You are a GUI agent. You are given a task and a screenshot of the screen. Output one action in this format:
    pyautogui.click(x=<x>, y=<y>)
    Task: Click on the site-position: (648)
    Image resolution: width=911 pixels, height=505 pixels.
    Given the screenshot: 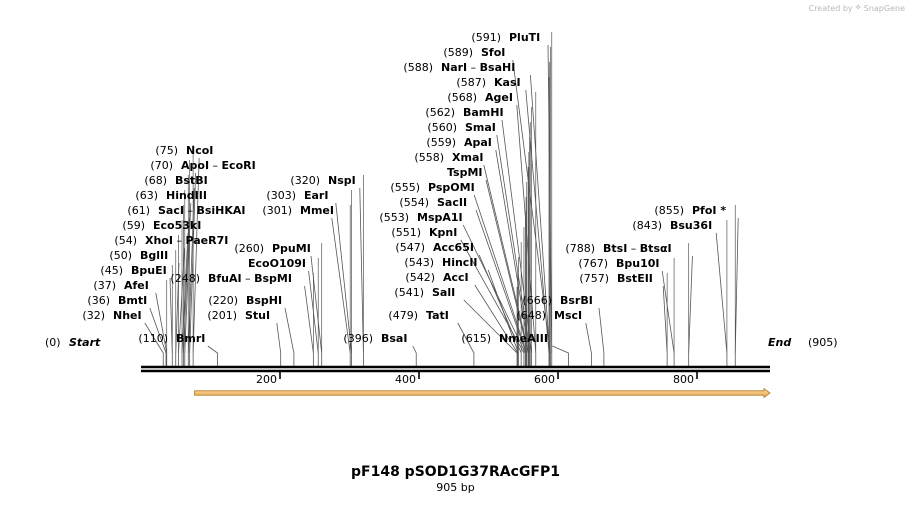 What is the action you would take?
    pyautogui.click(x=531, y=315)
    